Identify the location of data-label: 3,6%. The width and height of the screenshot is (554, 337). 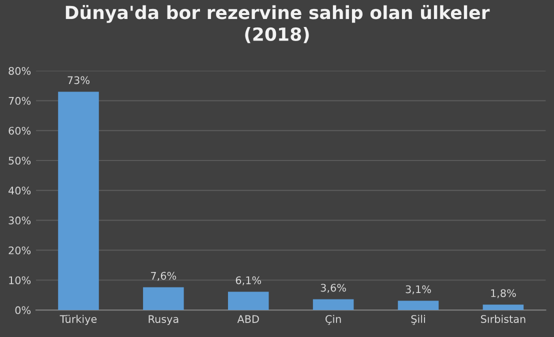
(333, 288).